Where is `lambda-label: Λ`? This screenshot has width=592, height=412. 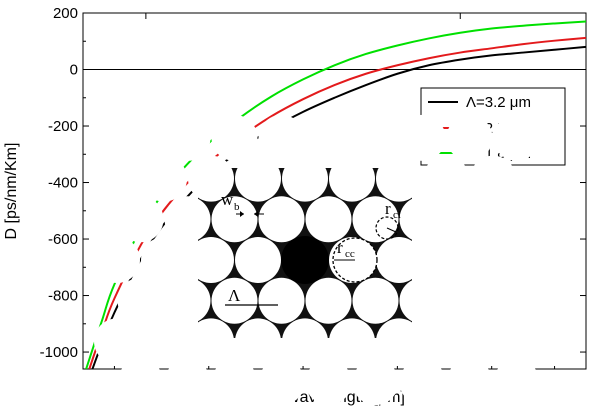 lambda-label: Λ is located at coordinates (234, 295).